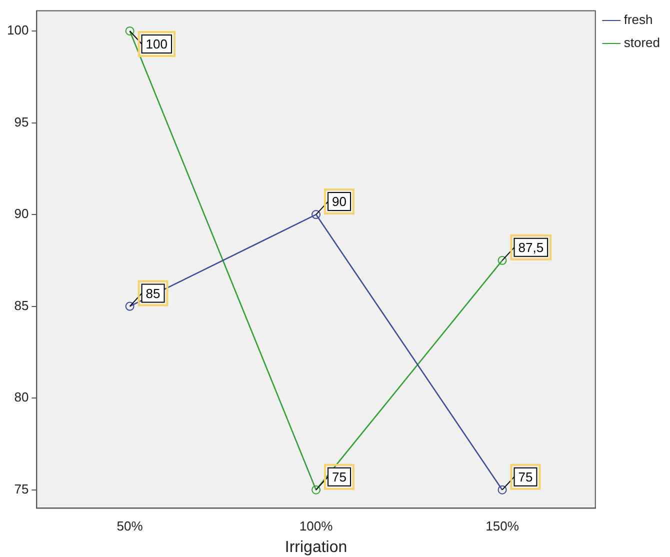 The height and width of the screenshot is (557, 670). What do you see at coordinates (21, 488) in the screenshot?
I see `y-tick-label: 75` at bounding box center [21, 488].